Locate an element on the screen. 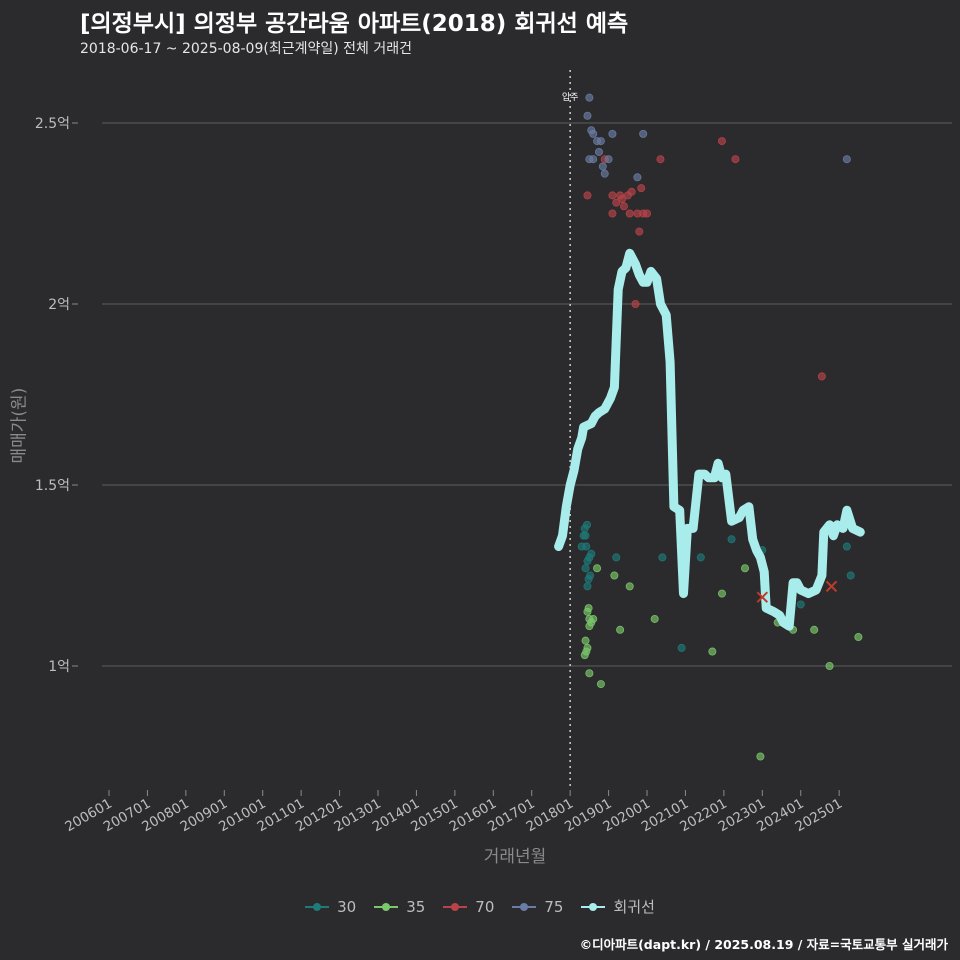 The image size is (960, 960). chart-title: [의정부시] 의정부 공간라움 아파트(2018) 회귀선 예측 is located at coordinates (354, 24).